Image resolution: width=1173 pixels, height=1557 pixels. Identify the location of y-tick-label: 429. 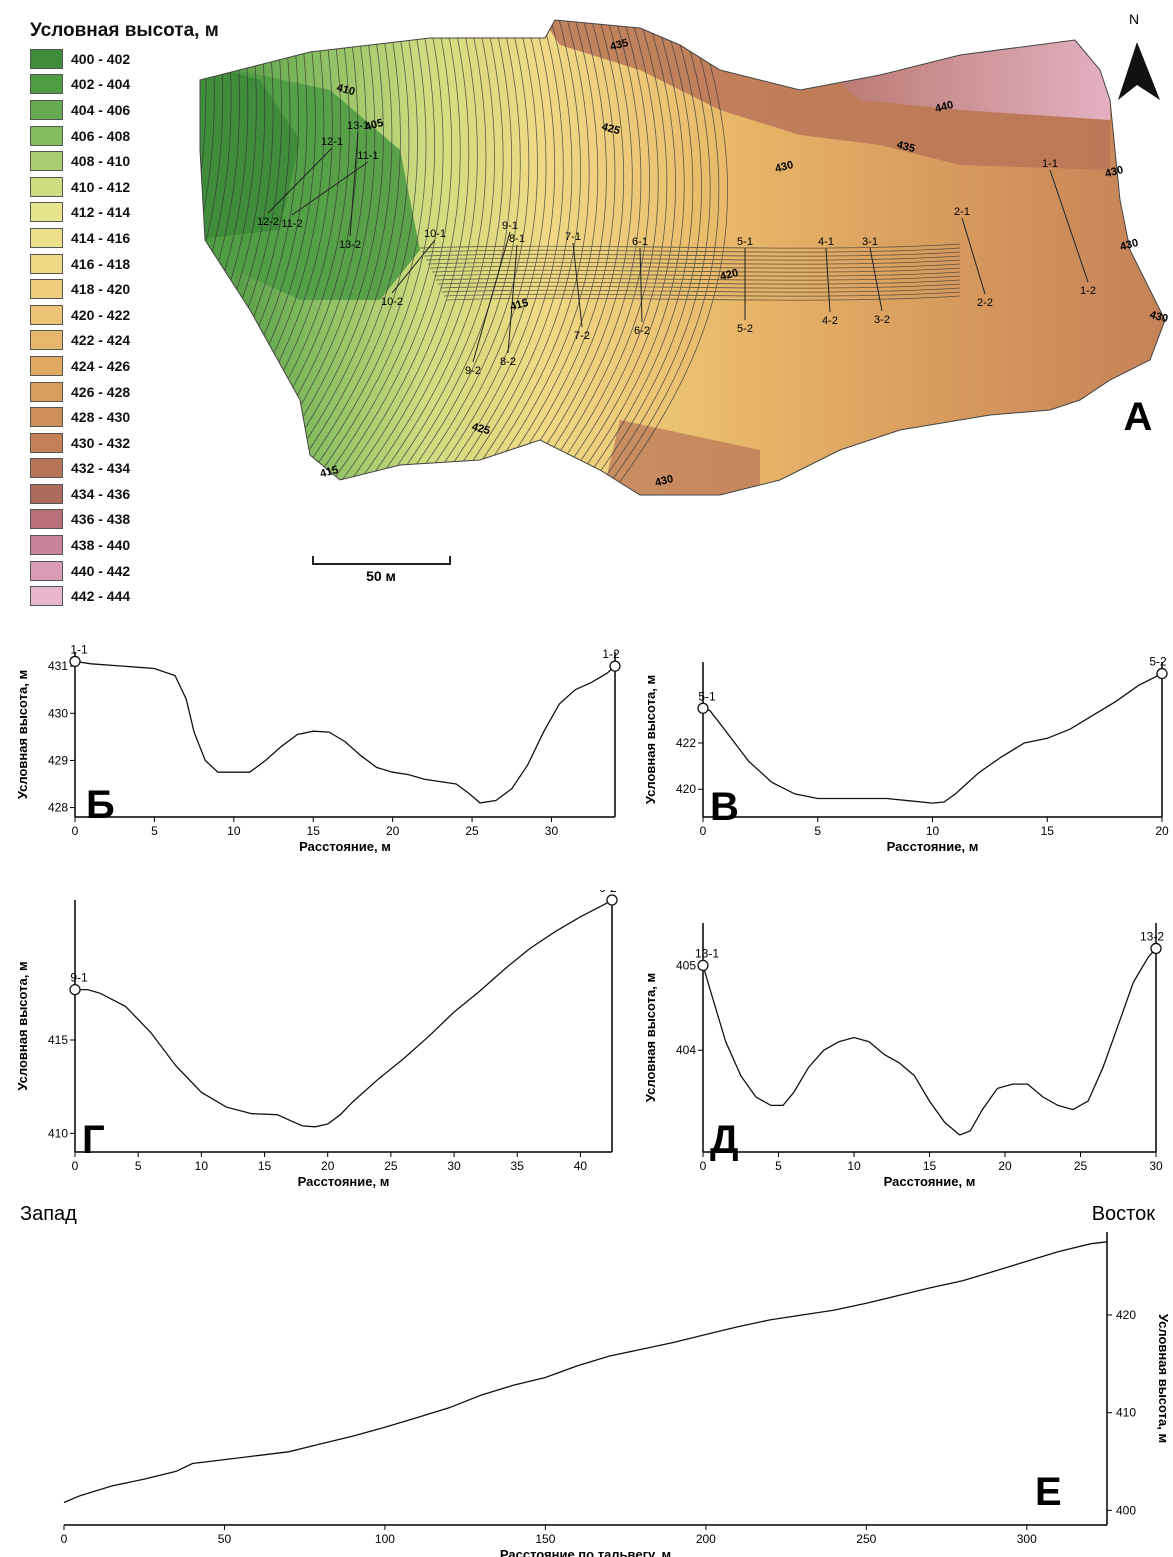
(58, 760).